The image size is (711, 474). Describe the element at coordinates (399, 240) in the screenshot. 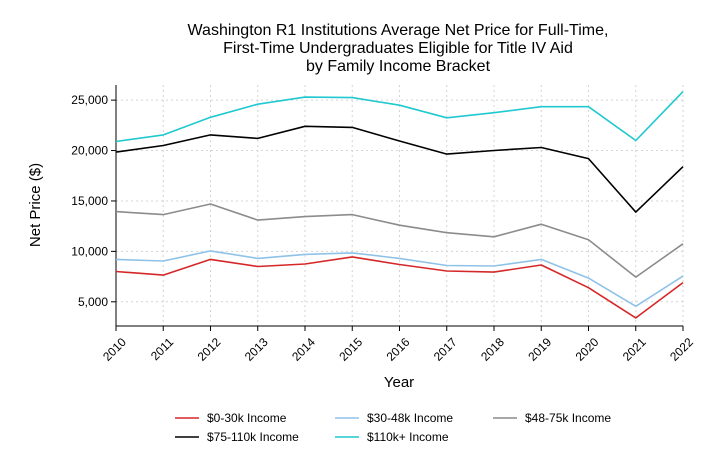

I see `series-line-48-75k-income` at that location.